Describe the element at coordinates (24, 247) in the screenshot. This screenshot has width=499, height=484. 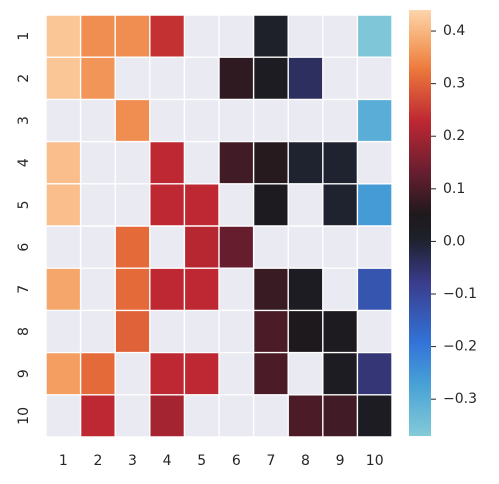
I see `y-tick-label: 6` at that location.